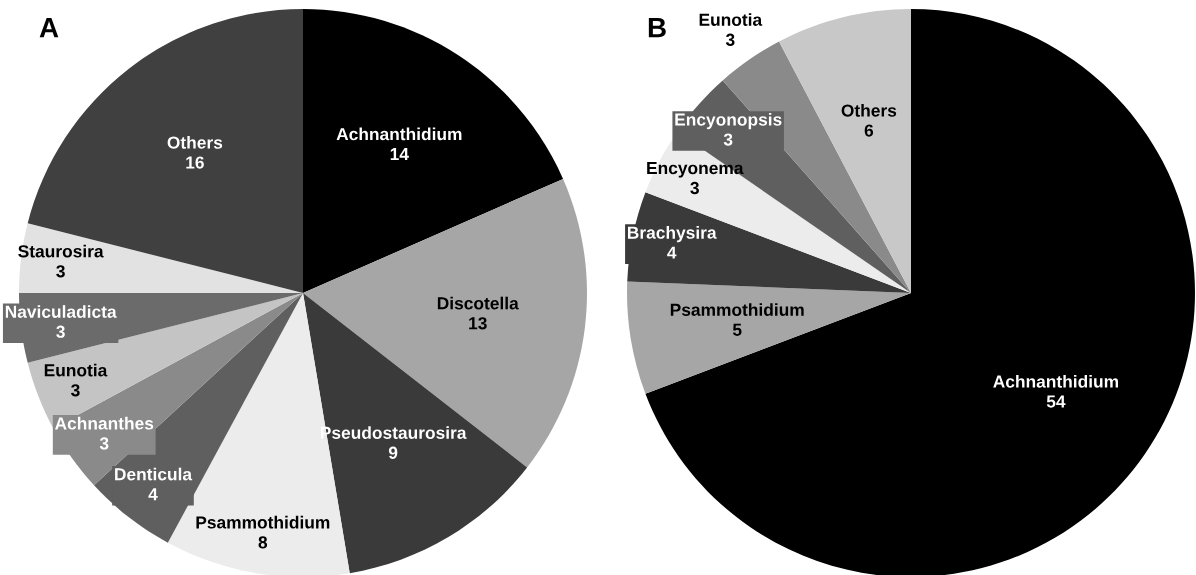  I want to click on slice-label: Staurosira, so click(61, 251).